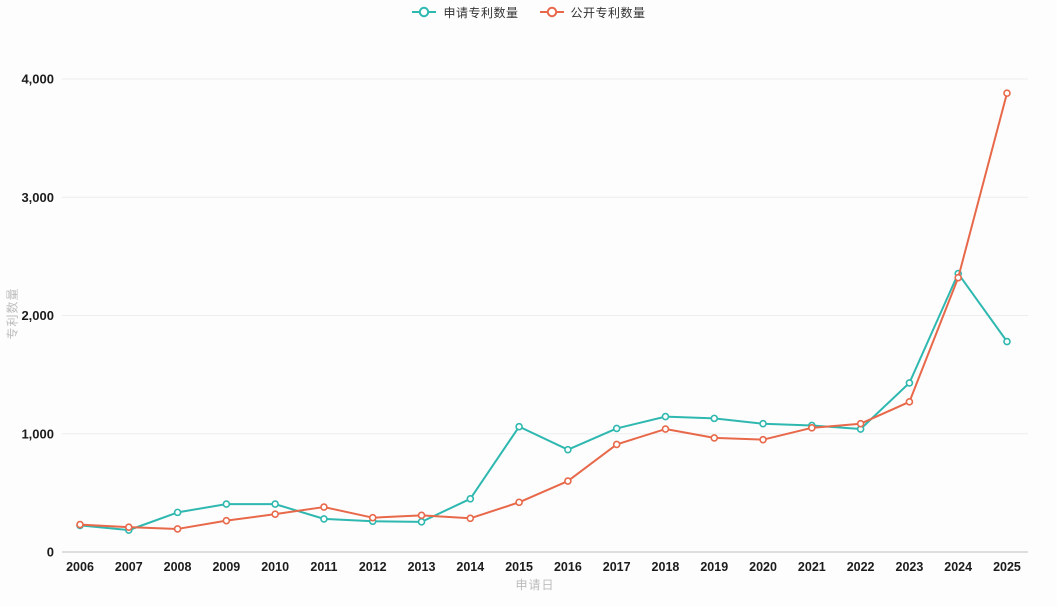  Describe the element at coordinates (323, 567) in the screenshot. I see `x-tick-label: 2011` at that location.